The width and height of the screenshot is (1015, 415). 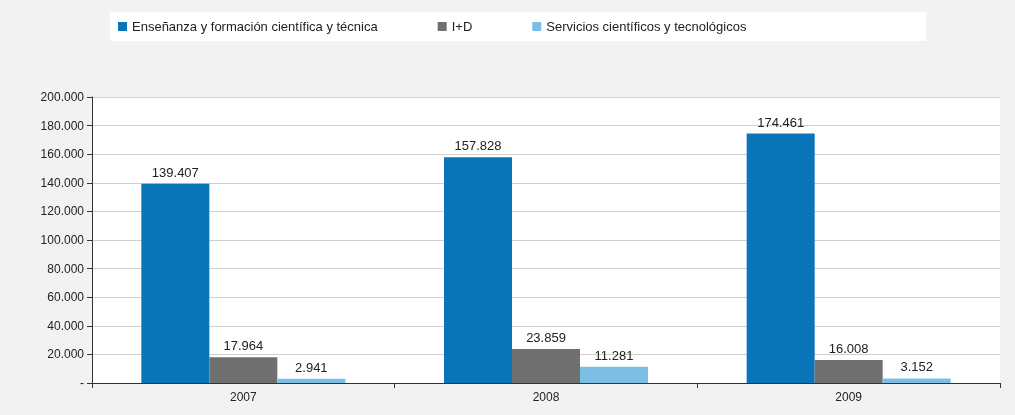 What do you see at coordinates (243, 397) in the screenshot?
I see `x-tick-label: 2007` at bounding box center [243, 397].